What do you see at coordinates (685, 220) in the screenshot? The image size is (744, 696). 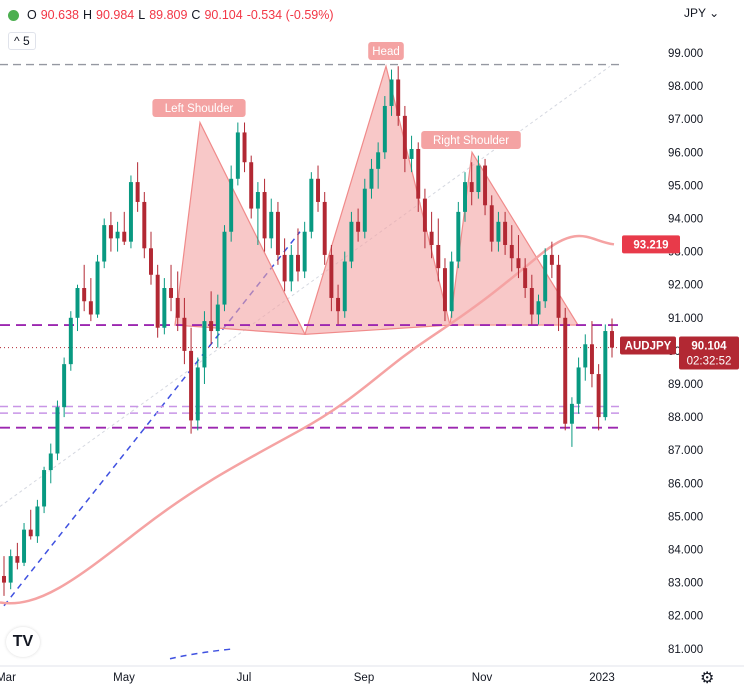 I see `y-tick-label: 94.000` at bounding box center [685, 220].